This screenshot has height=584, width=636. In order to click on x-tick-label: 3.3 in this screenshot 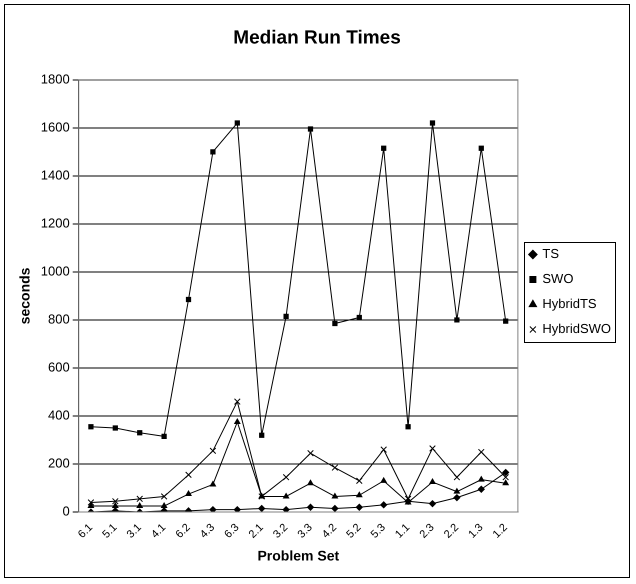, I will do `click(305, 531)`.